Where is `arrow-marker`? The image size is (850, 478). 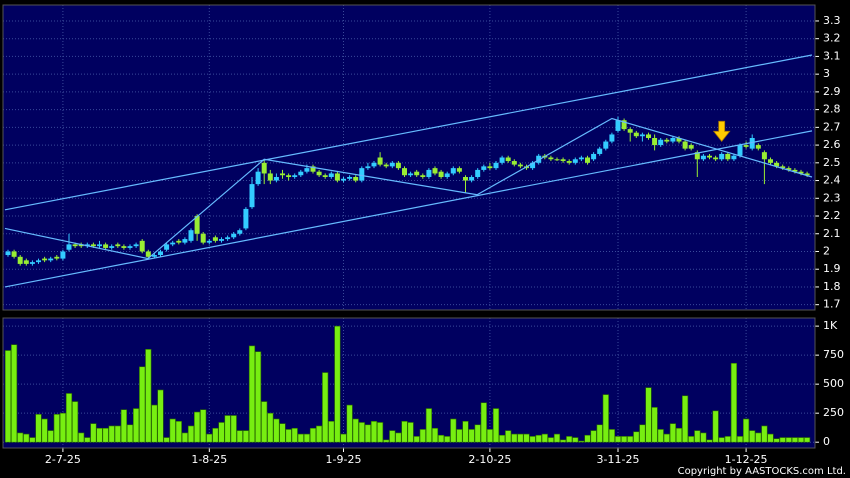 arrow-marker is located at coordinates (721, 131).